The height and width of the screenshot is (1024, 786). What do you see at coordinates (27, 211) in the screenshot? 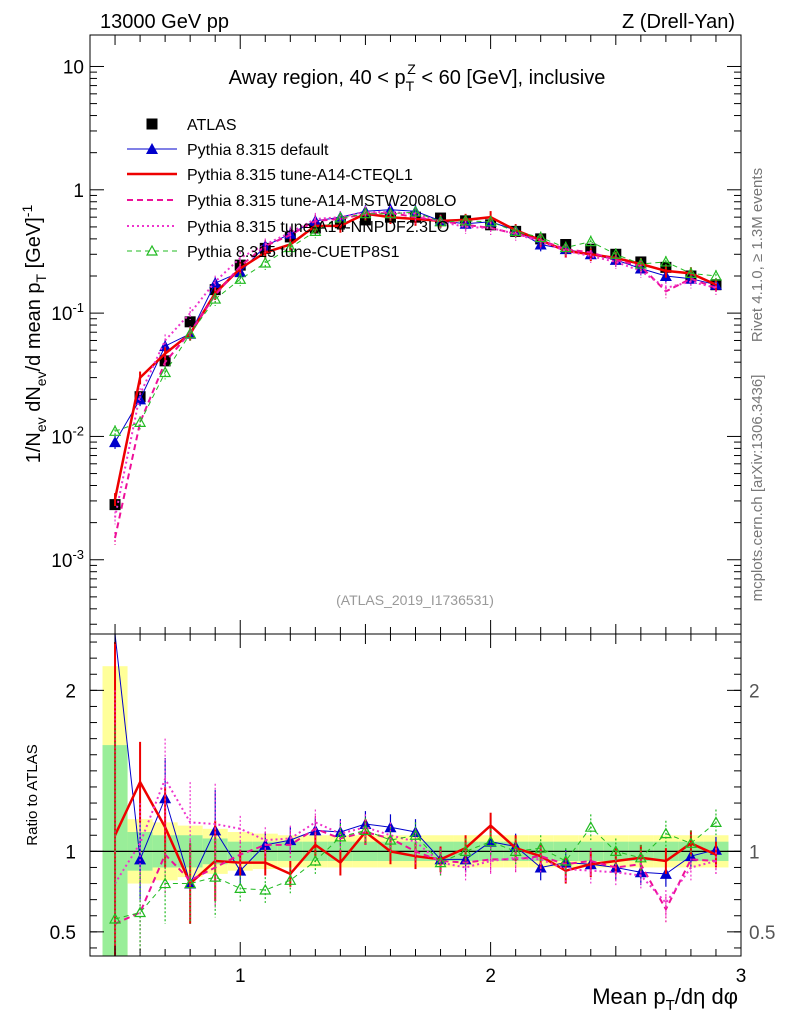
I see `ylabel-sup: -1` at bounding box center [27, 211].